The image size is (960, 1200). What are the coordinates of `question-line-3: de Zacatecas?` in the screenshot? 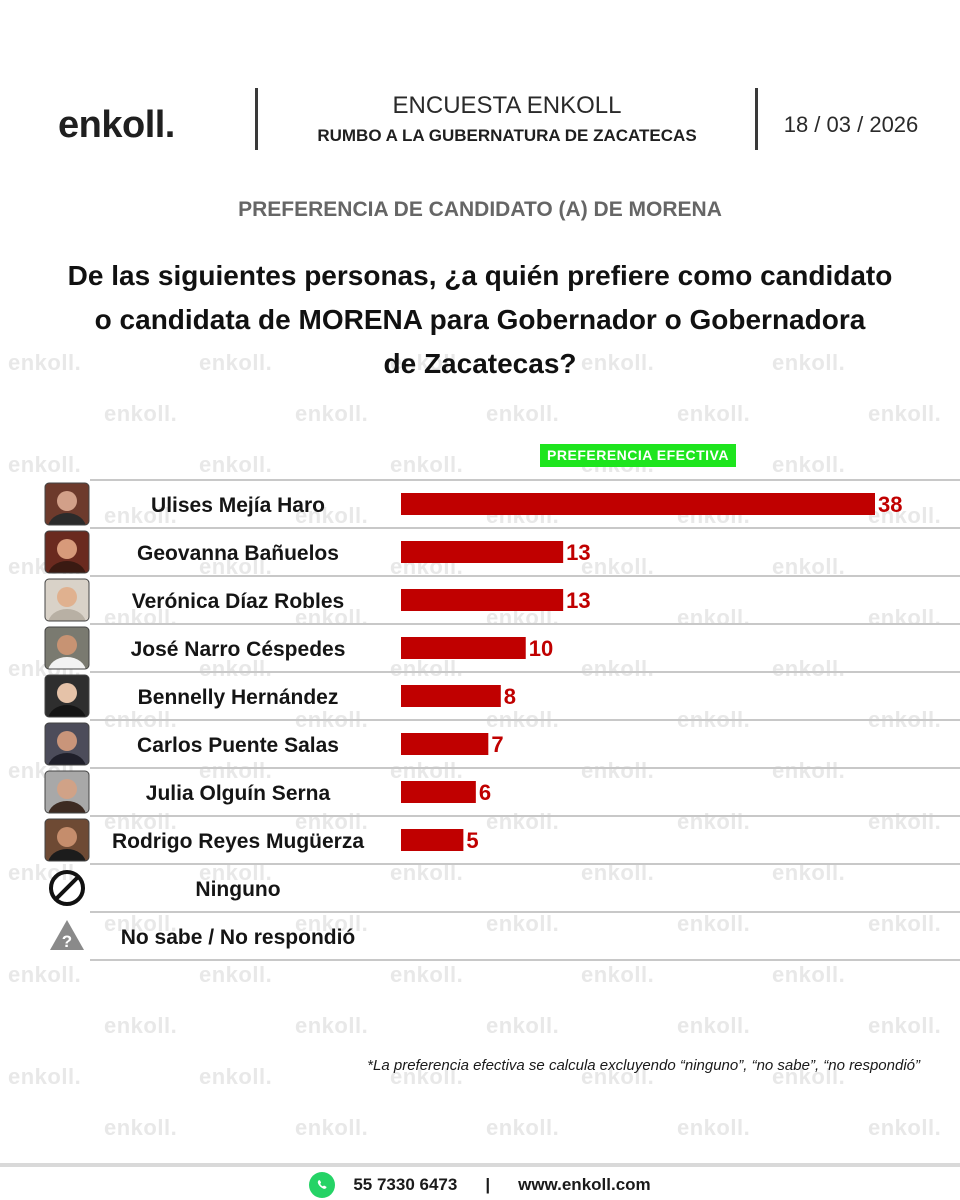 It's located at (480, 363).